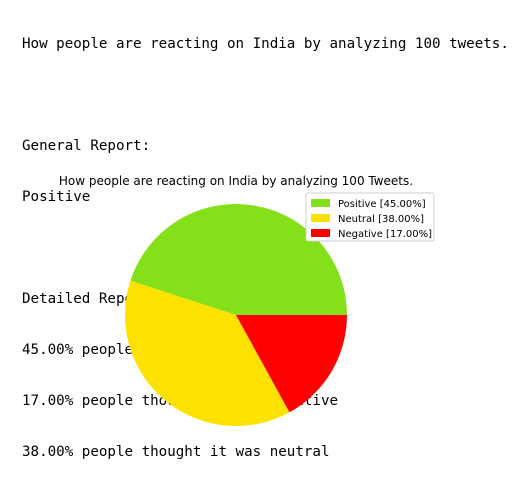 This screenshot has height=478, width=519. What do you see at coordinates (176, 452) in the screenshot?
I see `detailed-line-neutral: 38.00% people thought it was neutral` at bounding box center [176, 452].